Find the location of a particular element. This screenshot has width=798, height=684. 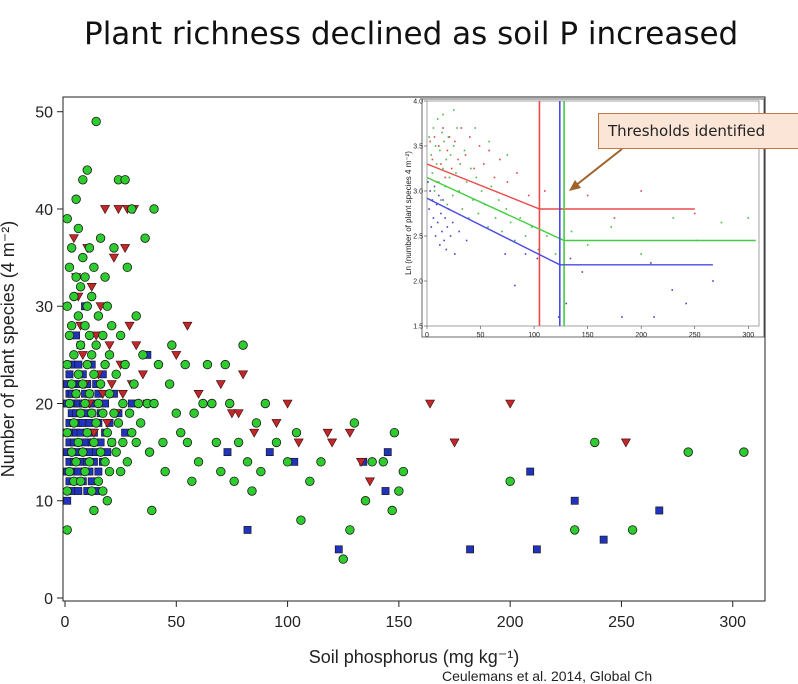

inset-data-points is located at coordinates (588, 213).